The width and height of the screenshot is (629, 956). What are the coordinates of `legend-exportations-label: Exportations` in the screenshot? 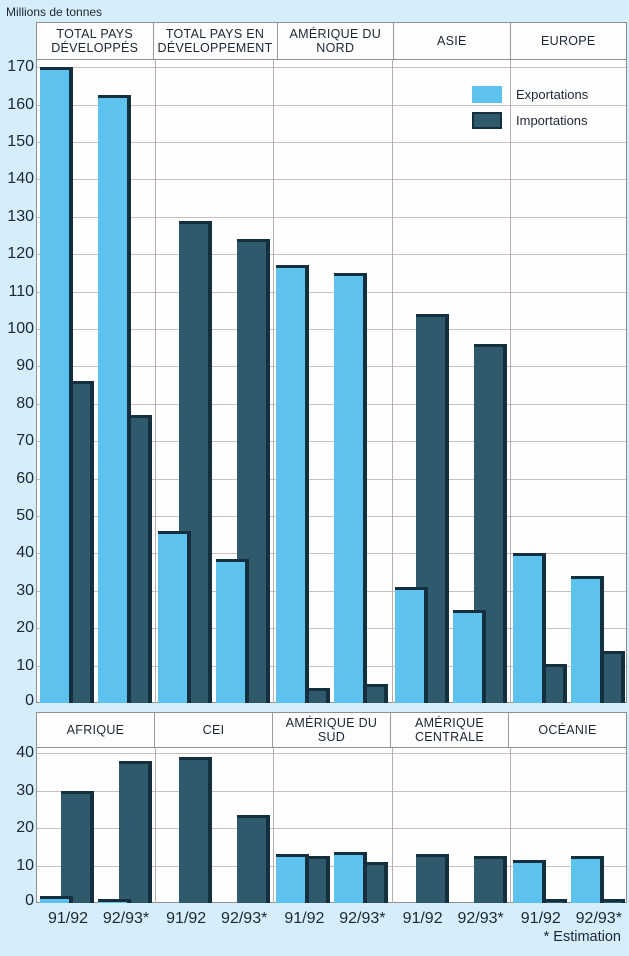 It's located at (552, 94).